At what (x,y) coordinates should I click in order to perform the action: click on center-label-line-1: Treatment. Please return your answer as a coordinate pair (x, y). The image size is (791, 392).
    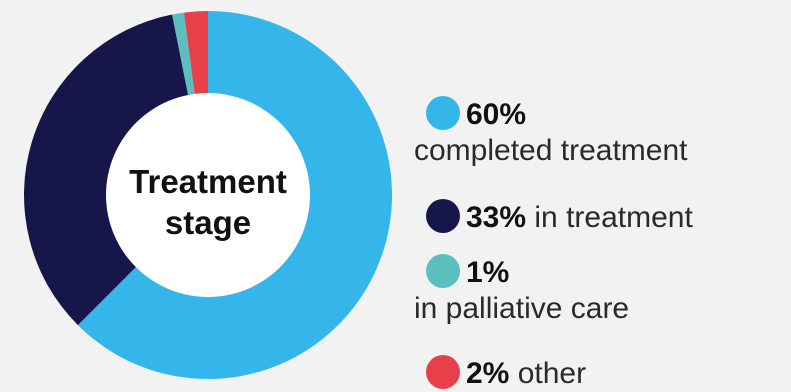
    Looking at the image, I should click on (208, 181).